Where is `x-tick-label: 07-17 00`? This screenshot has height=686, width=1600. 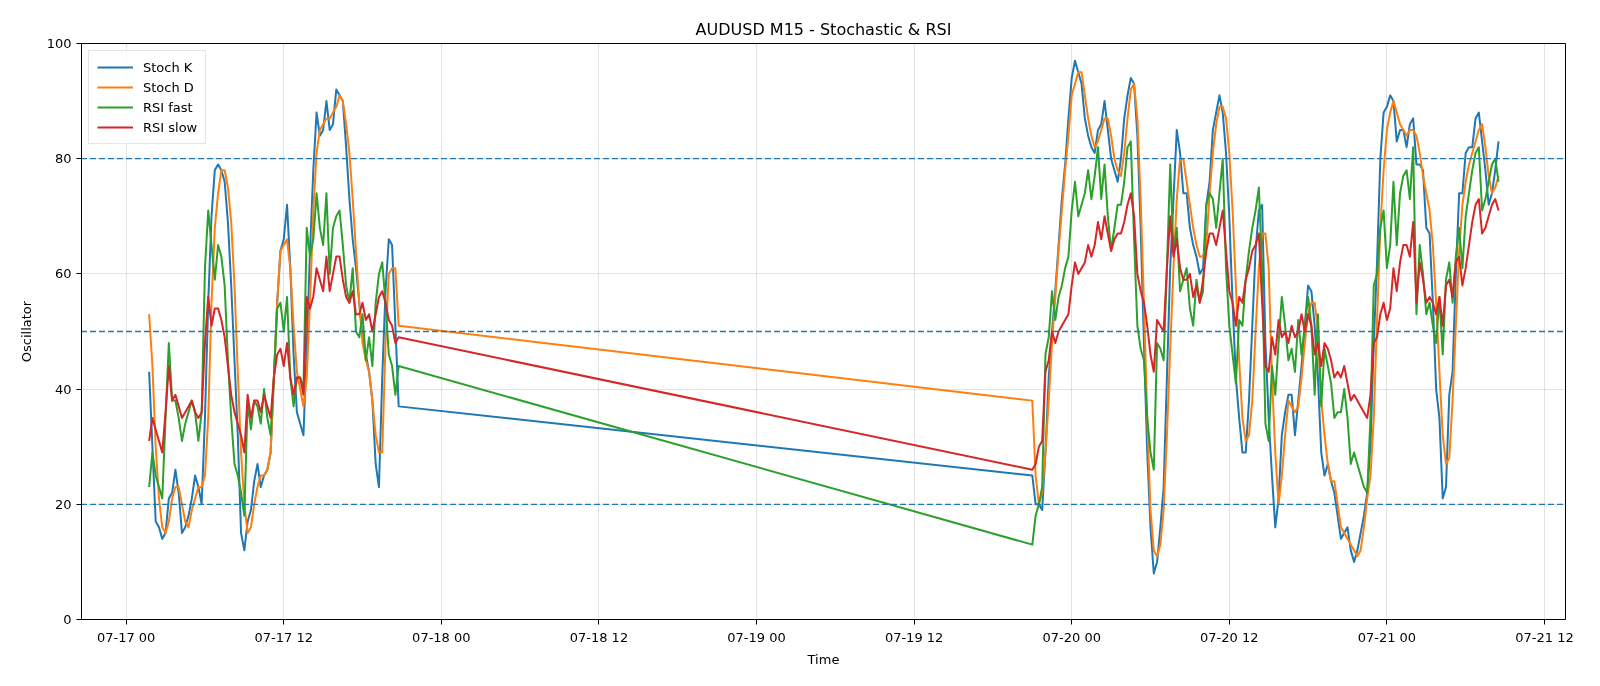
x-tick-label: 07-17 00 is located at coordinates (126, 637).